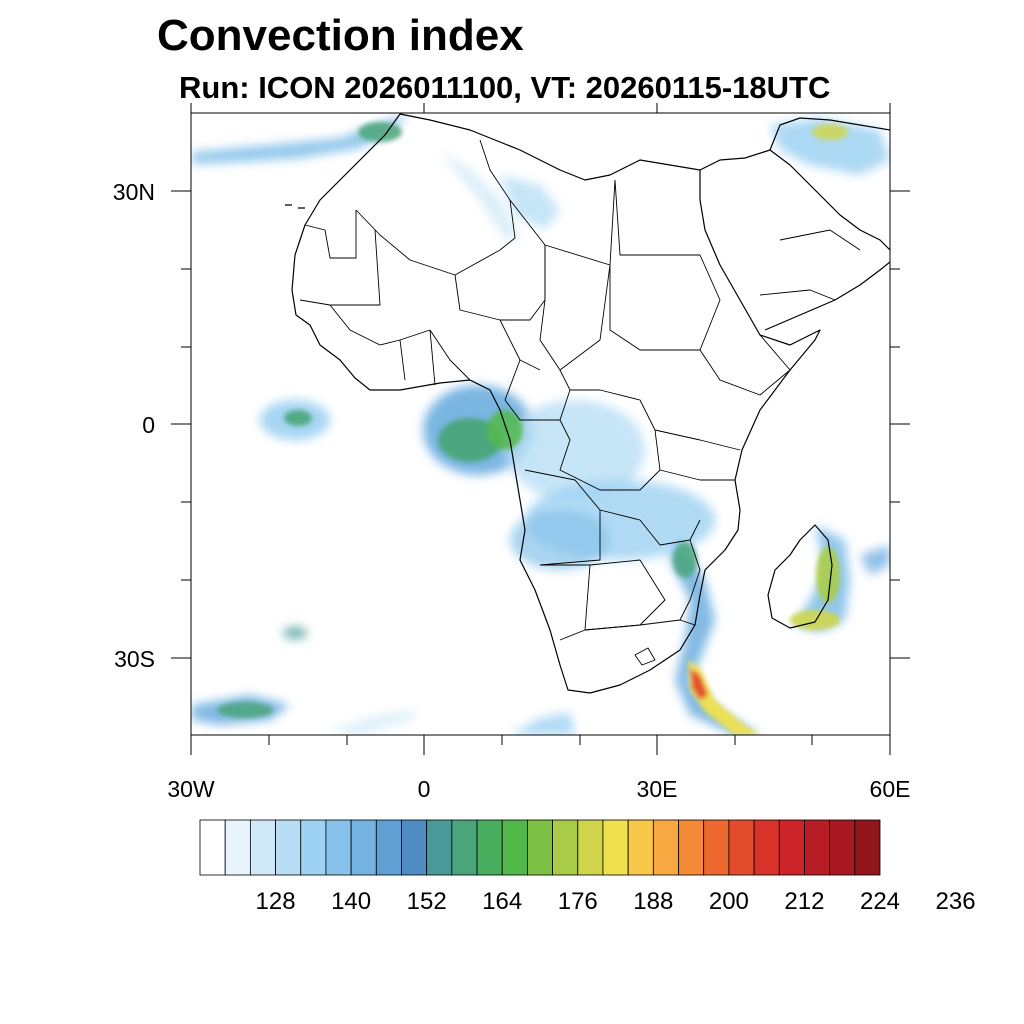 The width and height of the screenshot is (1024, 1024). Describe the element at coordinates (542, 723) in the screenshot. I see `convection-south-ocean` at that location.